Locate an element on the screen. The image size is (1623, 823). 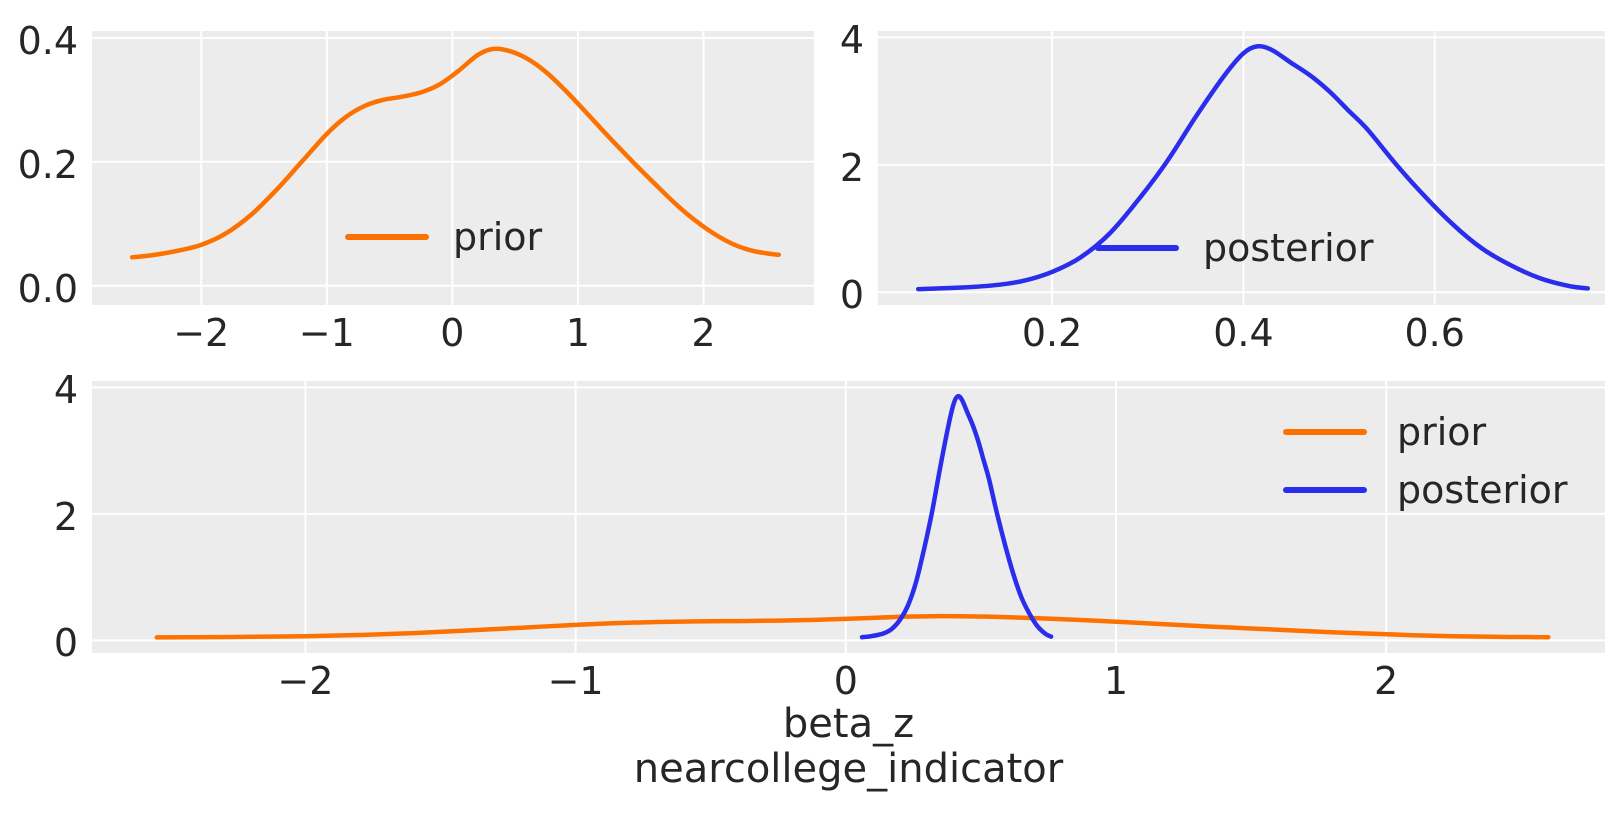
x-axis-label-line1: beta_z is located at coordinates (848, 724).